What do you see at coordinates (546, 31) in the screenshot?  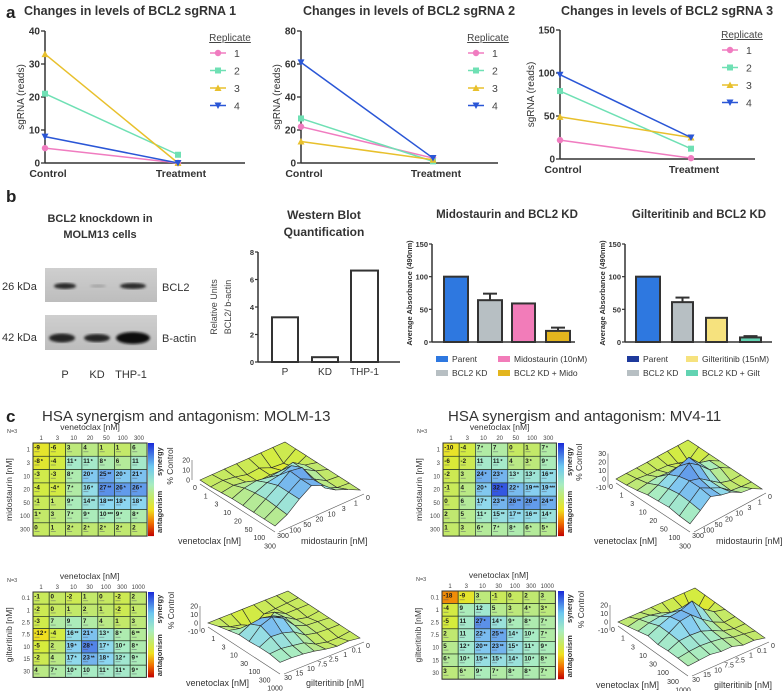 I see `y-tick-label: 150` at bounding box center [546, 31].